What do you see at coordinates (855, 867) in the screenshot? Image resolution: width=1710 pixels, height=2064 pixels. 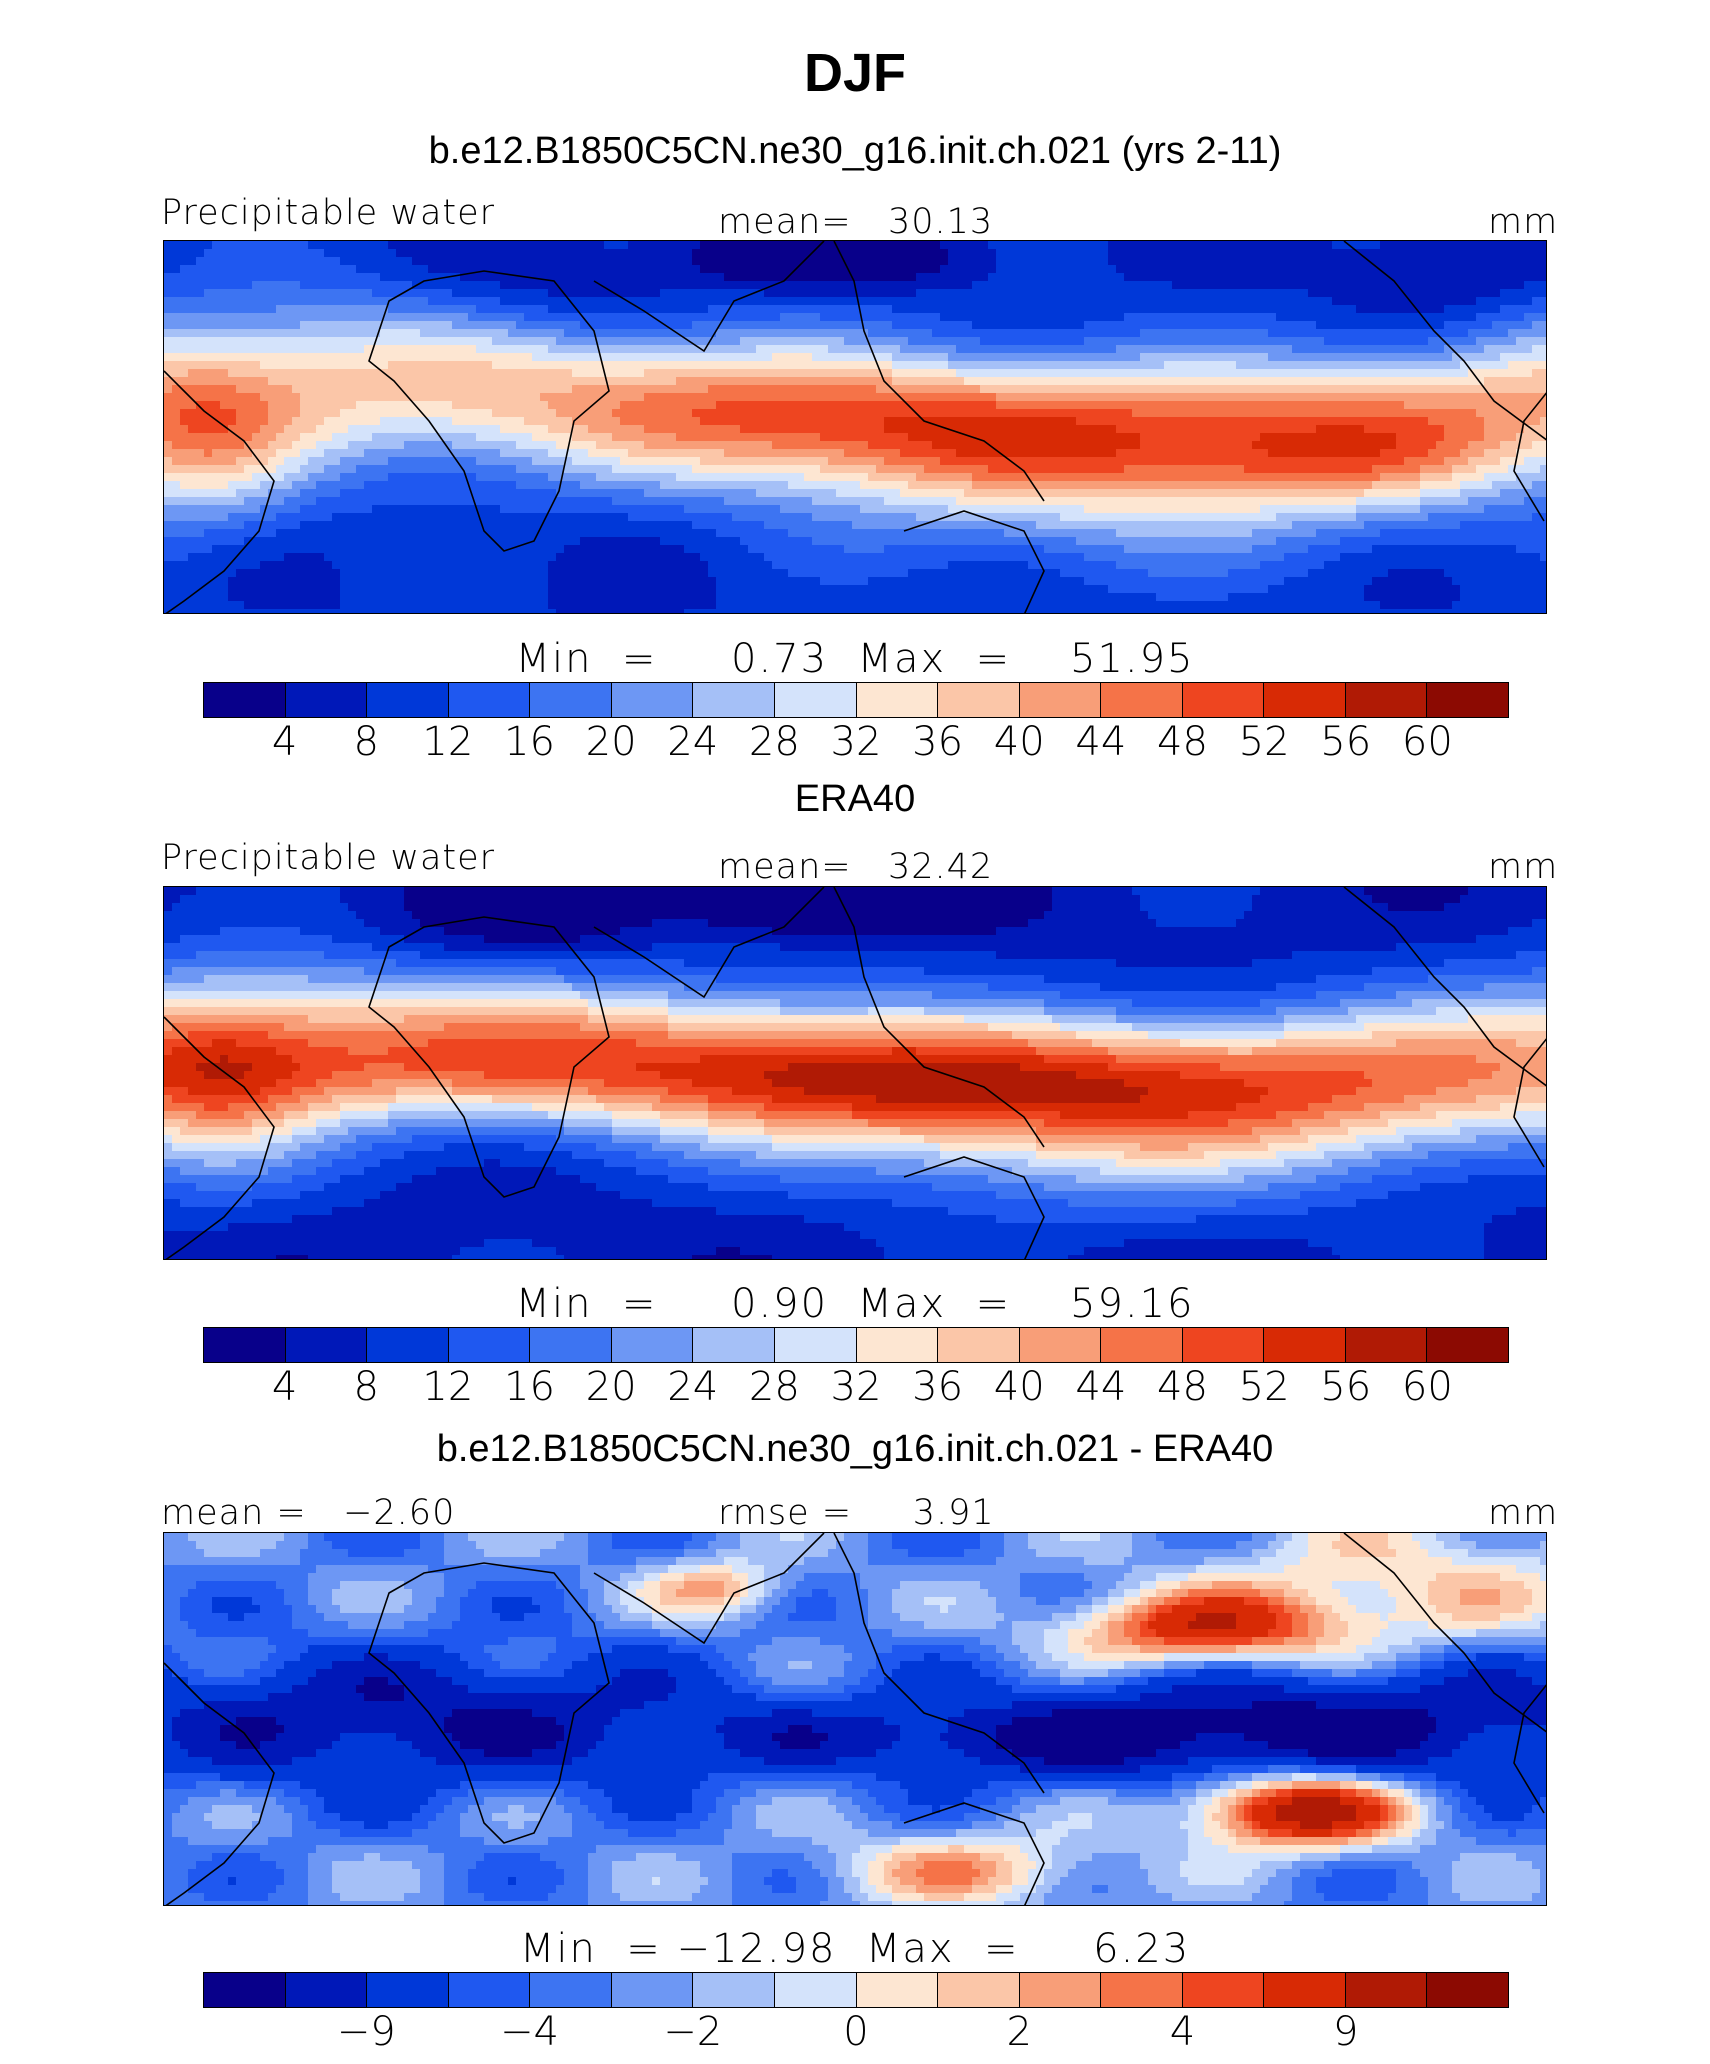 I see `panel-2-mean-label: mean= 32.42` at bounding box center [855, 867].